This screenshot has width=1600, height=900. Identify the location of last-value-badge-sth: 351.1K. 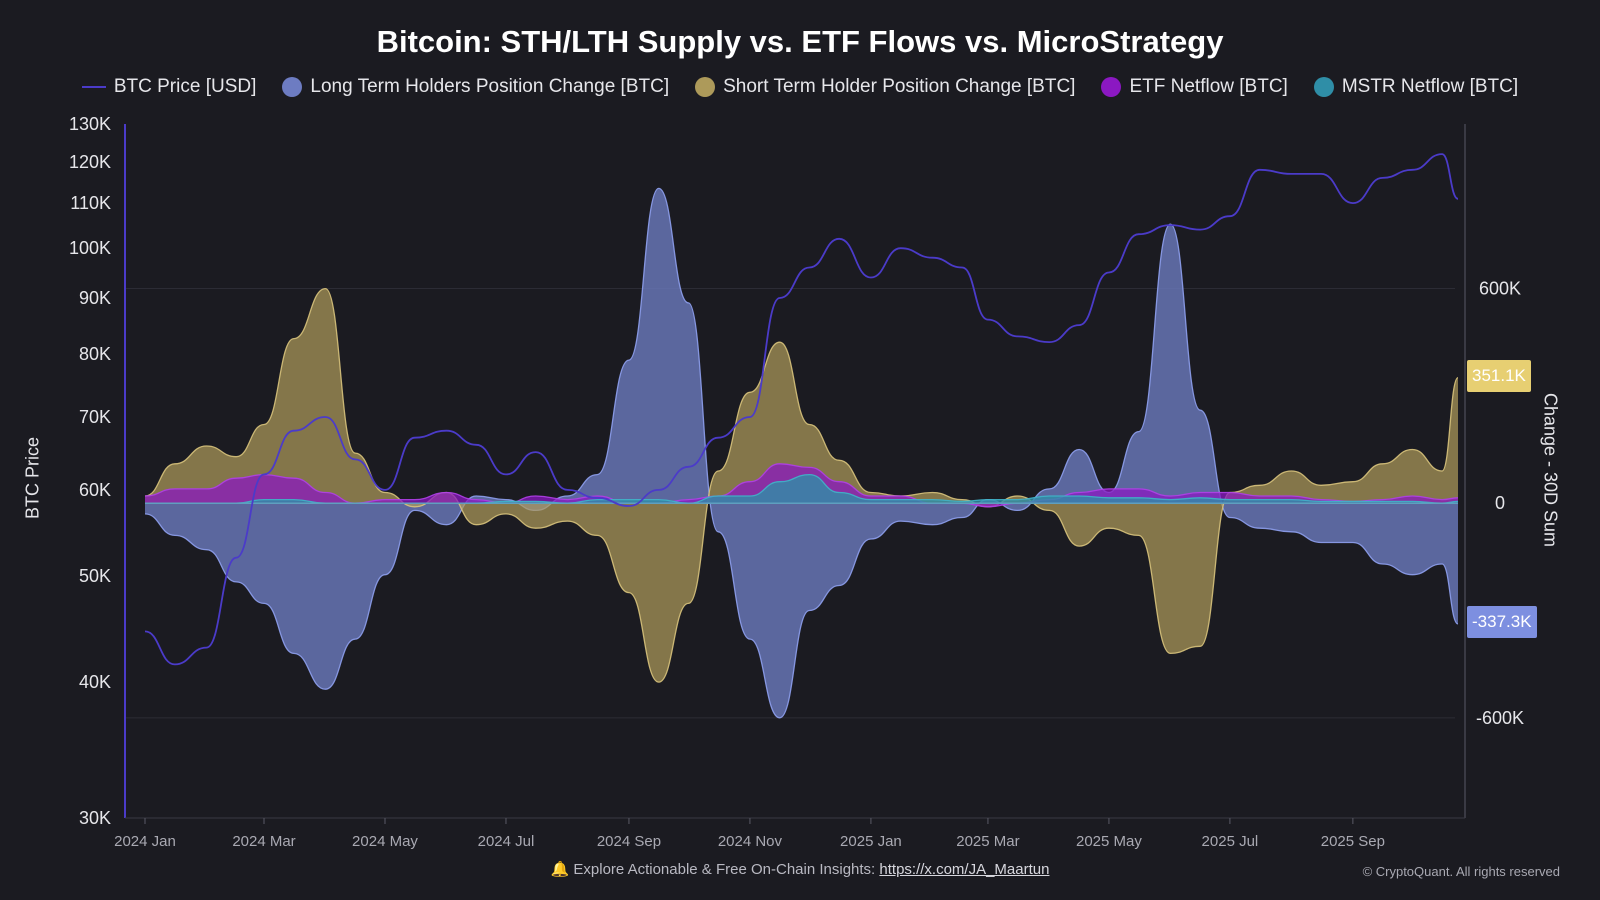
(1499, 375).